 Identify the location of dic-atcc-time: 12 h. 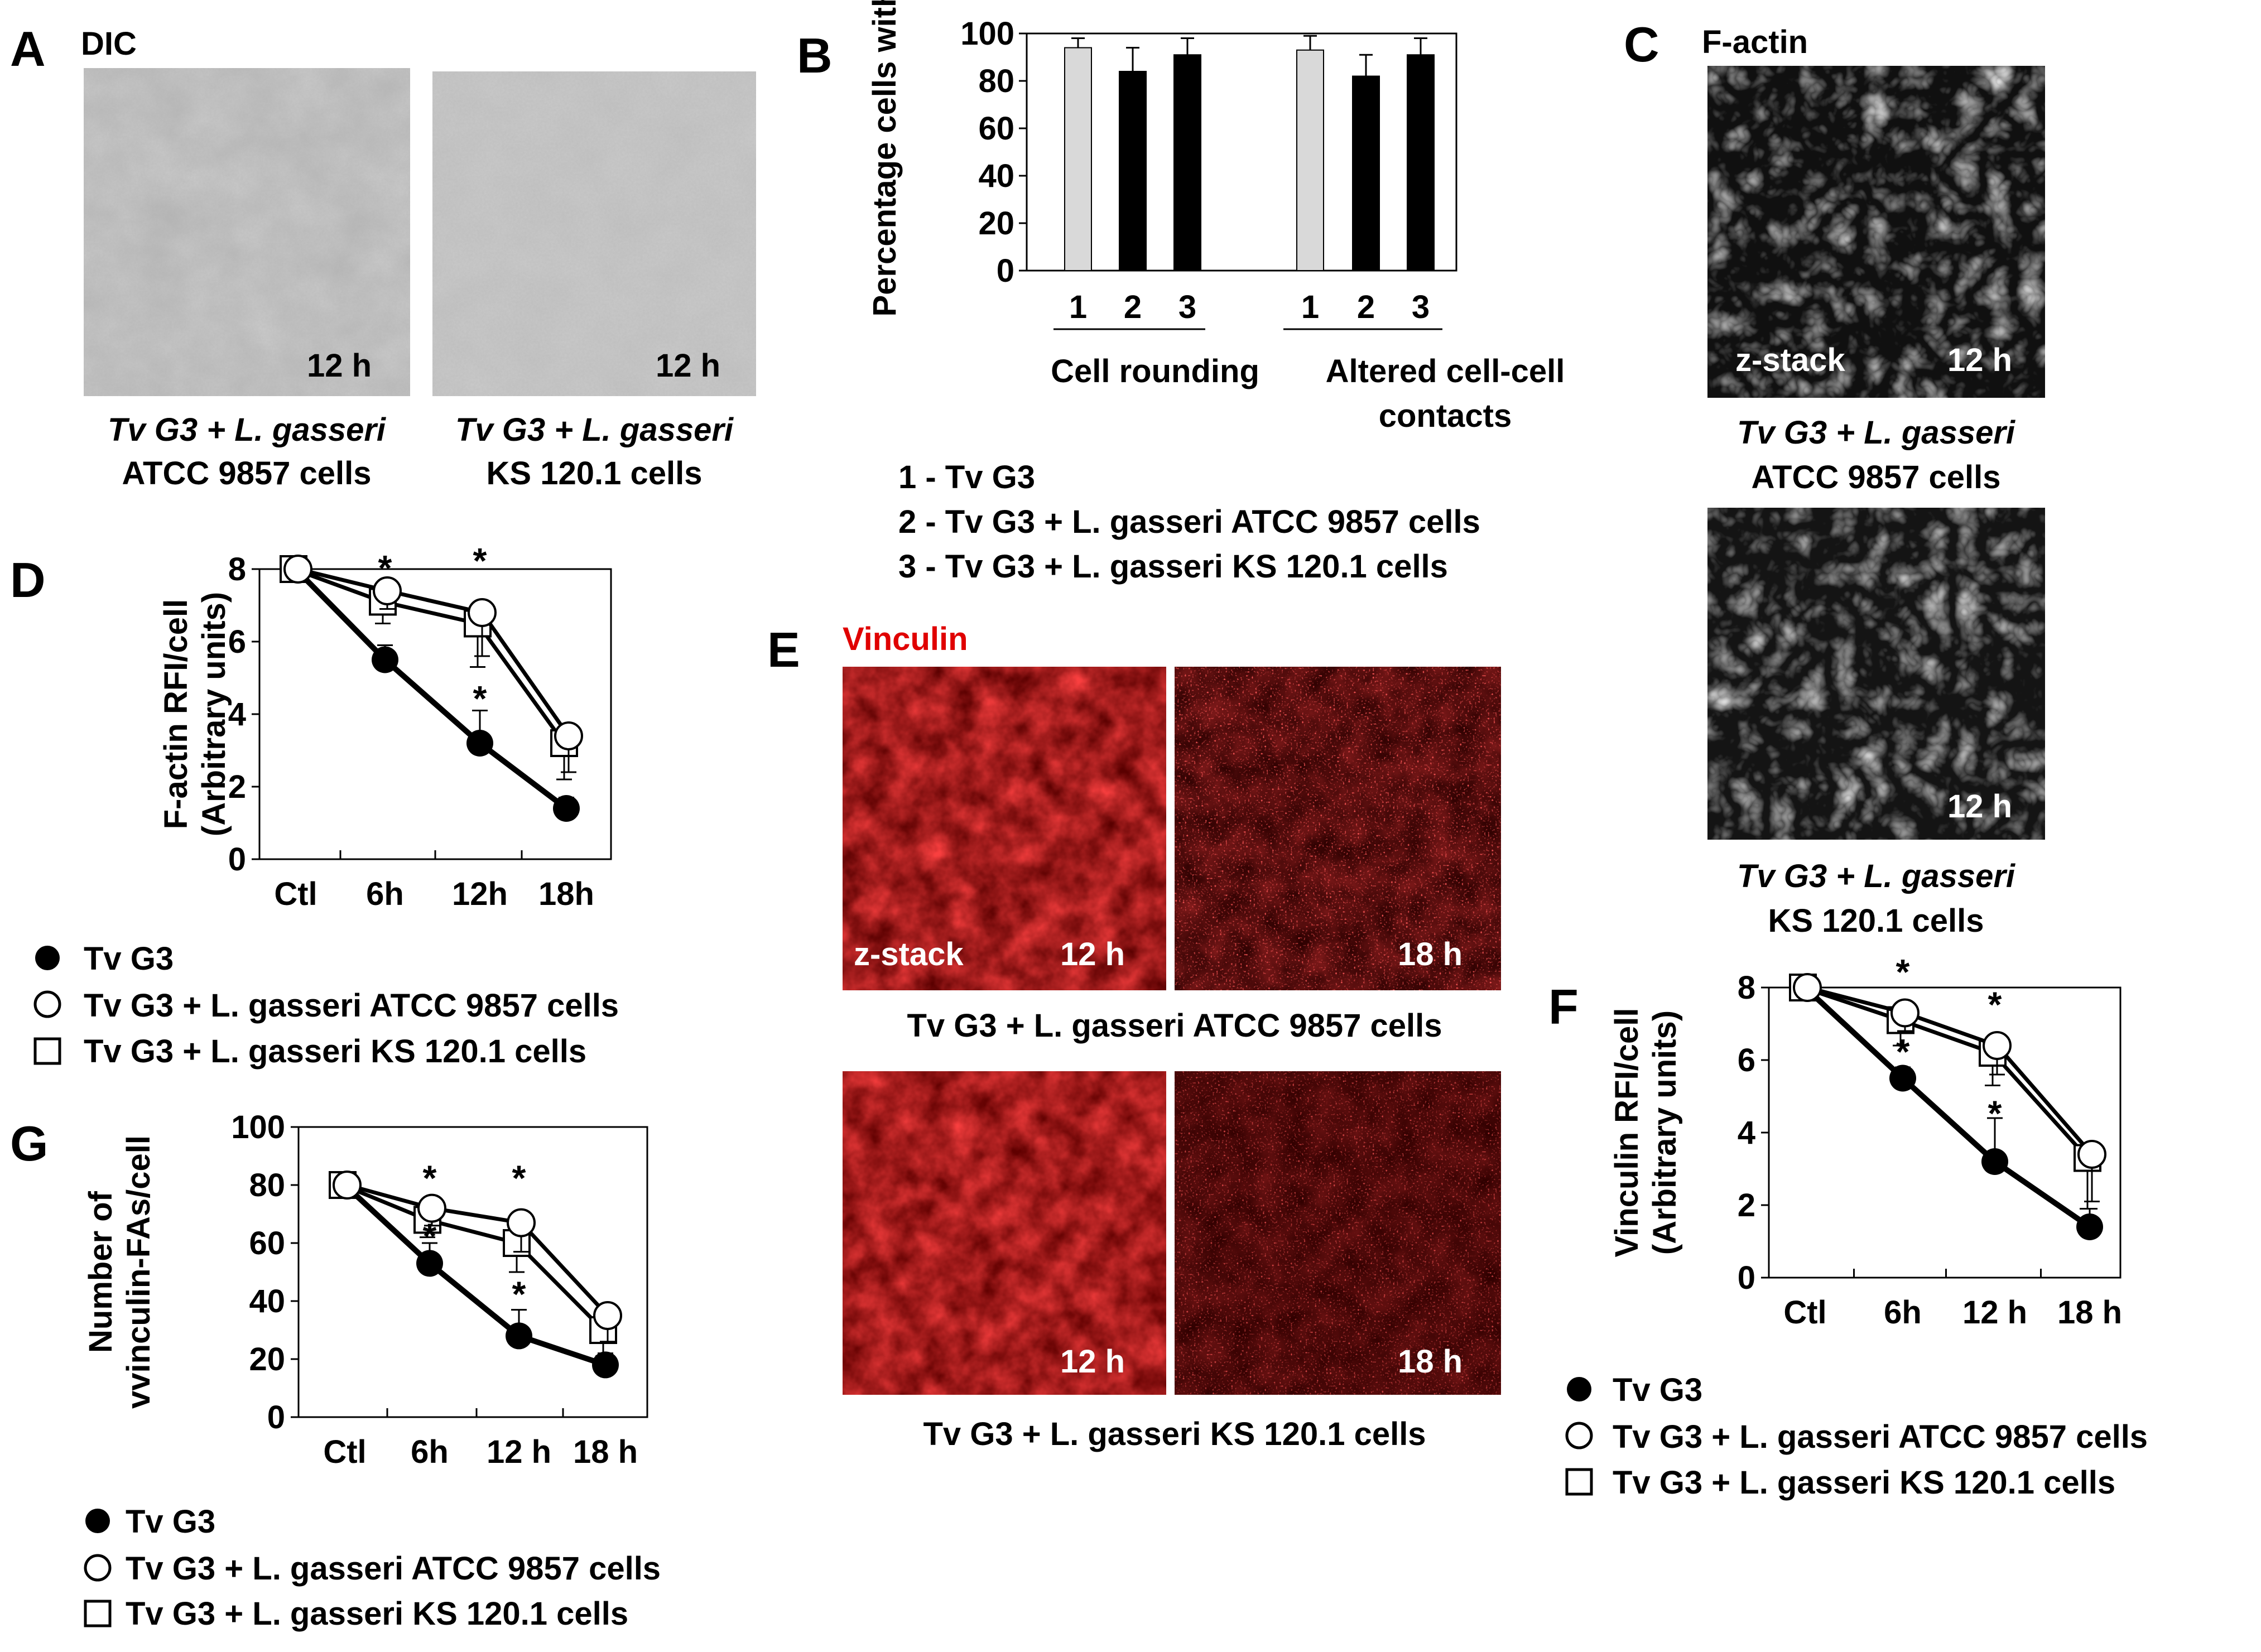
(340, 366).